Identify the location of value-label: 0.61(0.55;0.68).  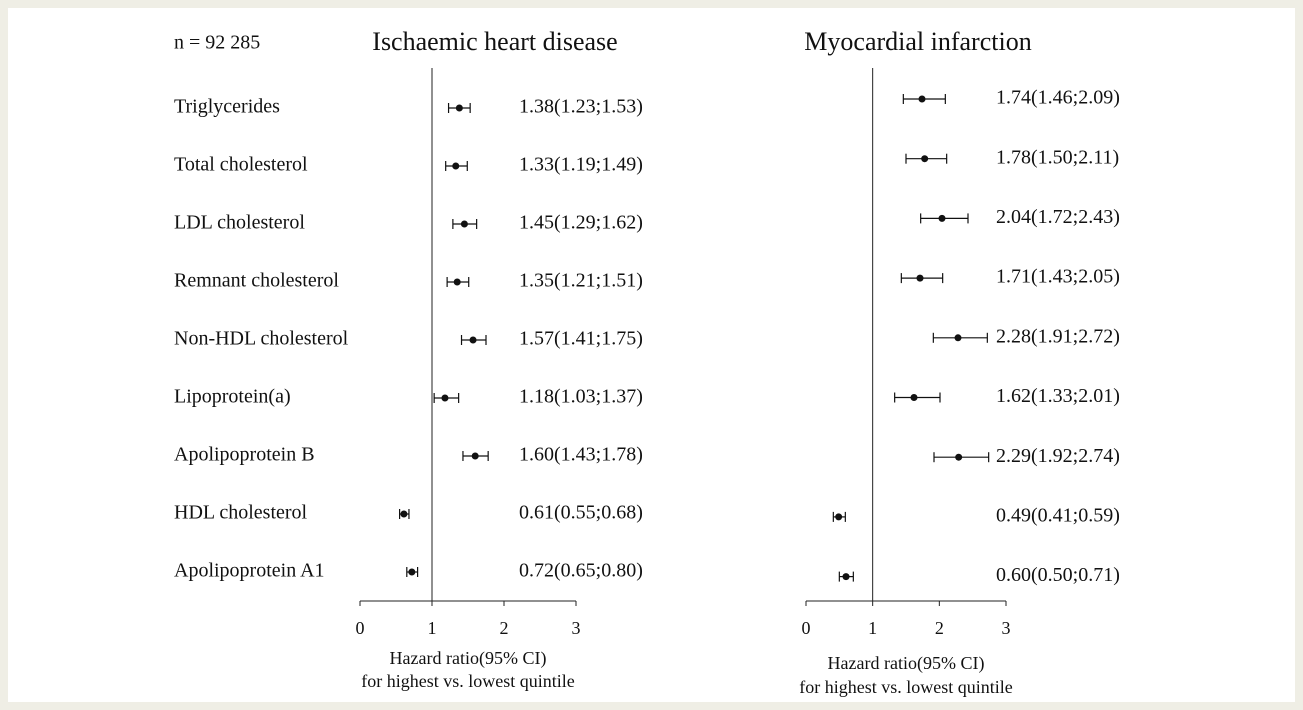
(581, 513).